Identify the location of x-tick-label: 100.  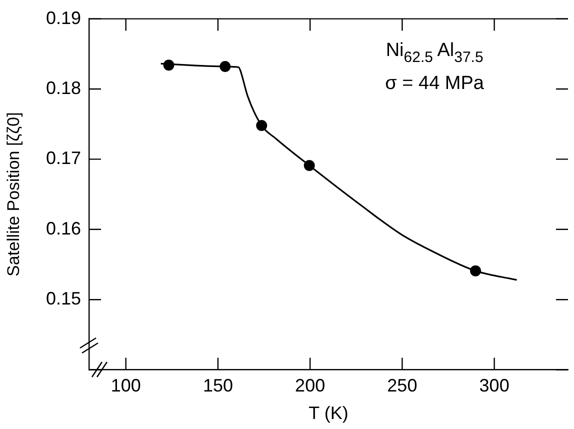
(125, 386).